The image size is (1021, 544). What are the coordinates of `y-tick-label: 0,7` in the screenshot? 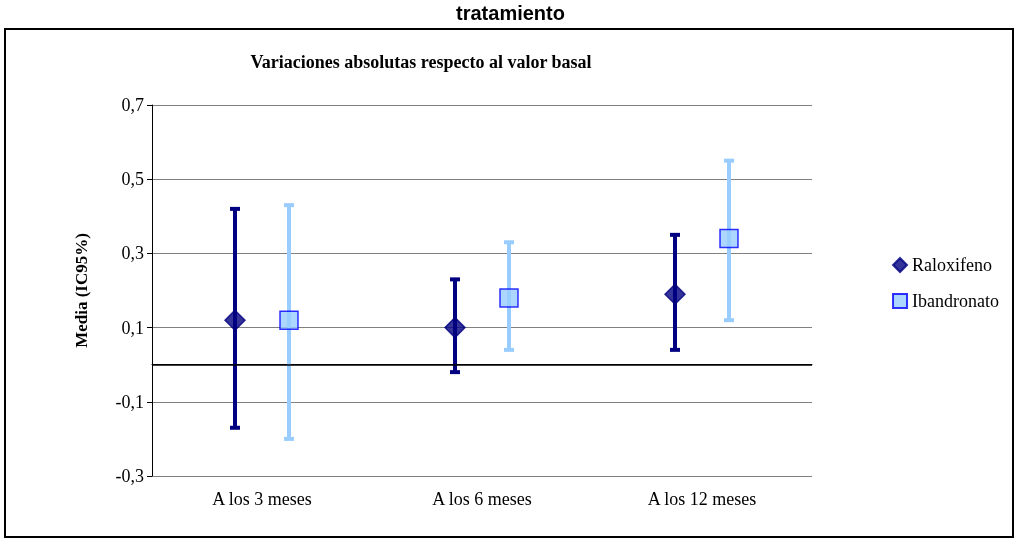 It's located at (132, 105).